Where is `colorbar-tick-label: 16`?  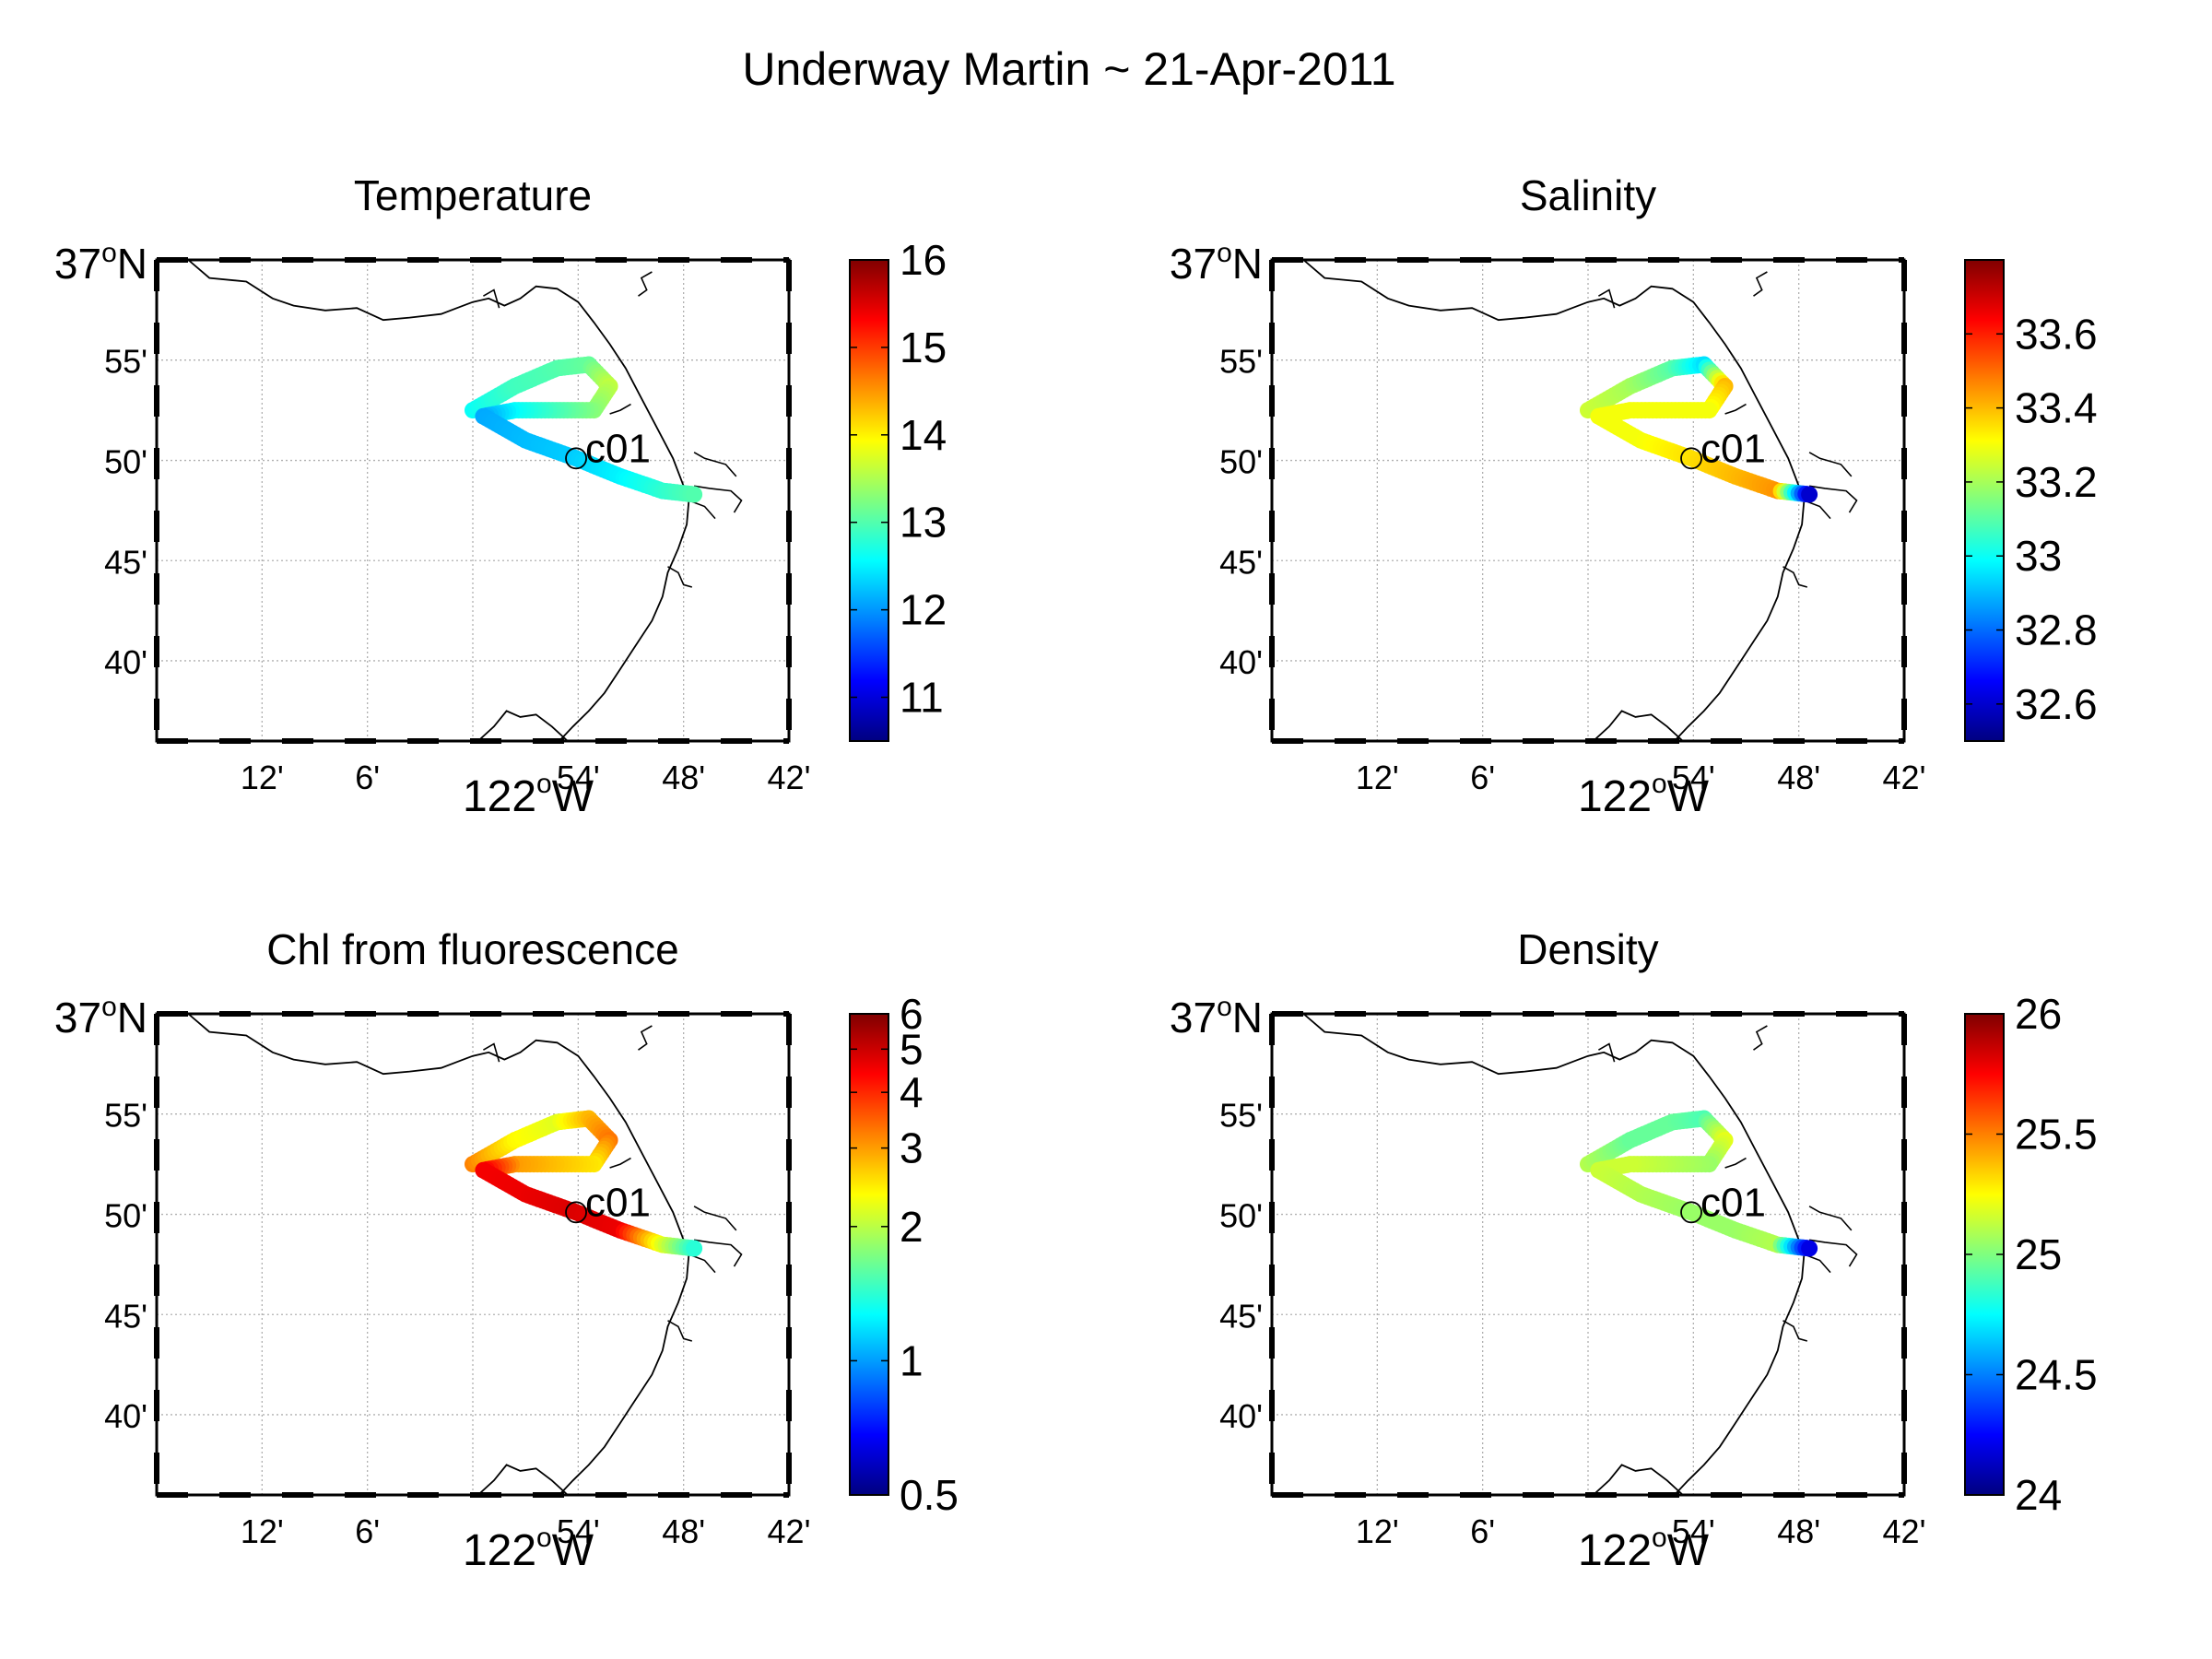 colorbar-tick-label: 16 is located at coordinates (923, 260).